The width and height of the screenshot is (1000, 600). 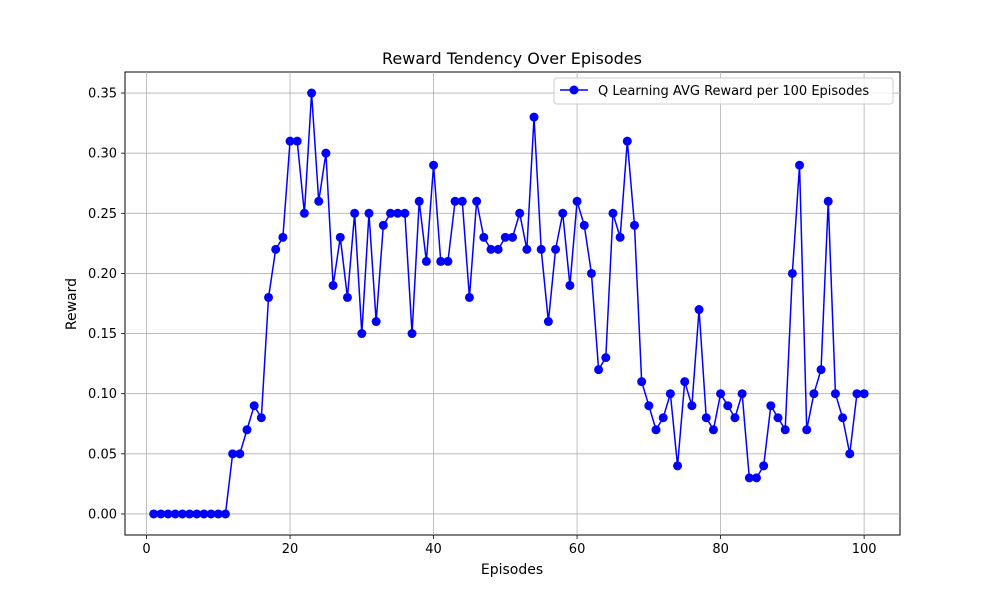 I want to click on legend-box, so click(x=723, y=91).